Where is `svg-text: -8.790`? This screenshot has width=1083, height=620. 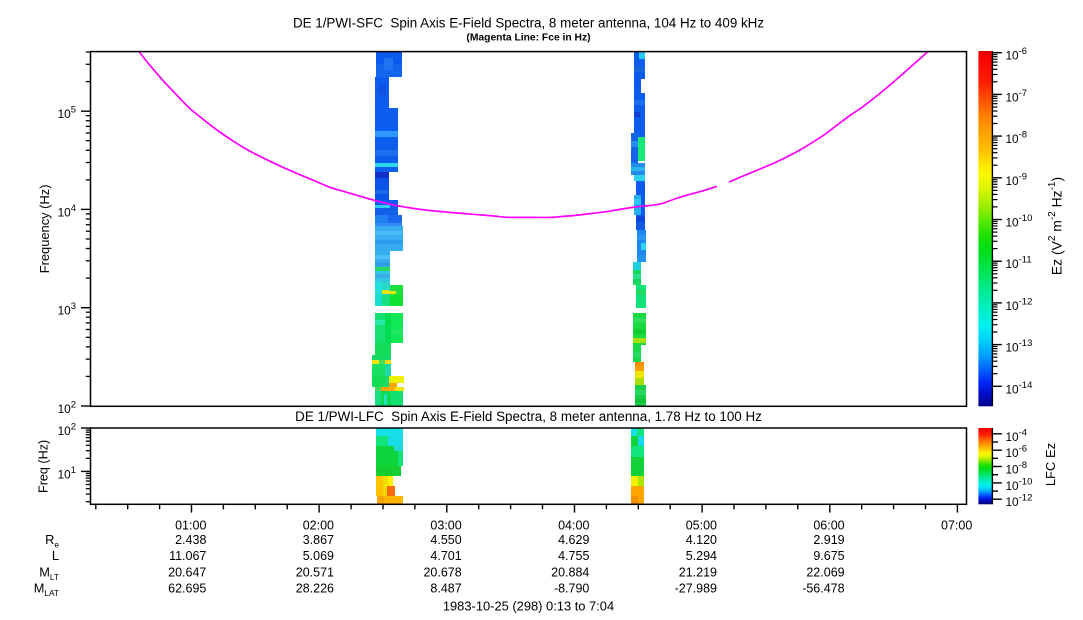 svg-text: -8.790 is located at coordinates (571, 589).